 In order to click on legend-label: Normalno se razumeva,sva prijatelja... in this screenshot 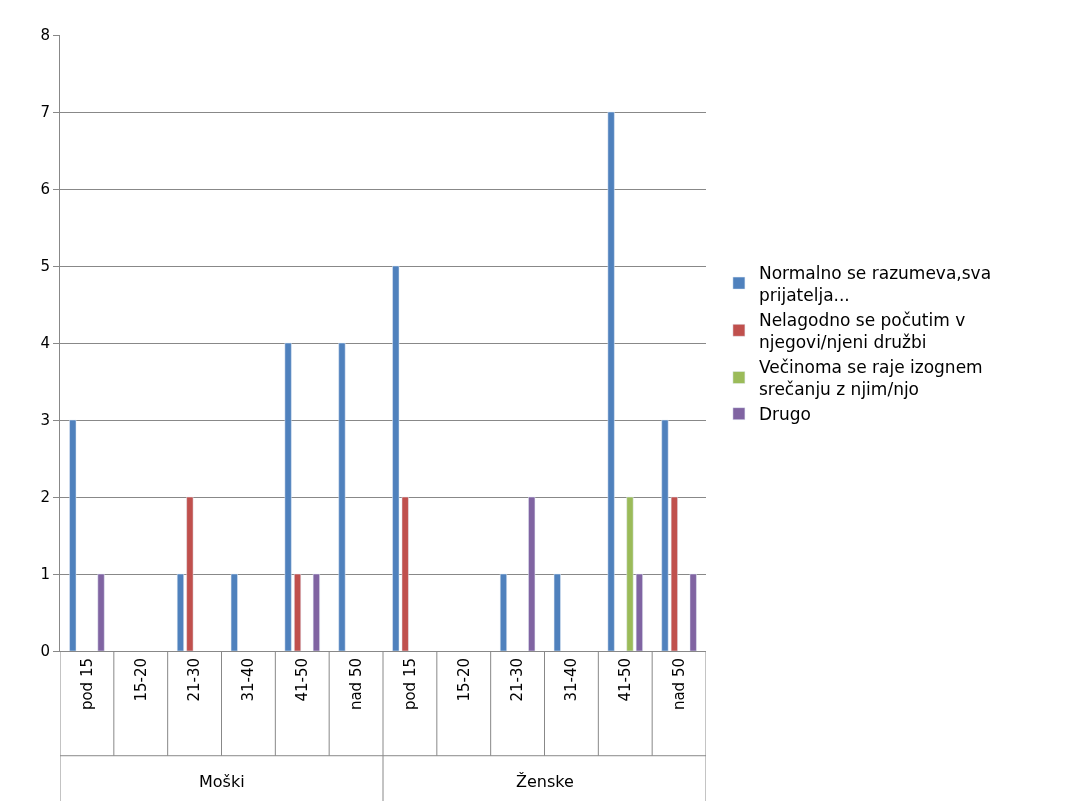, I will do `click(875, 283)`.